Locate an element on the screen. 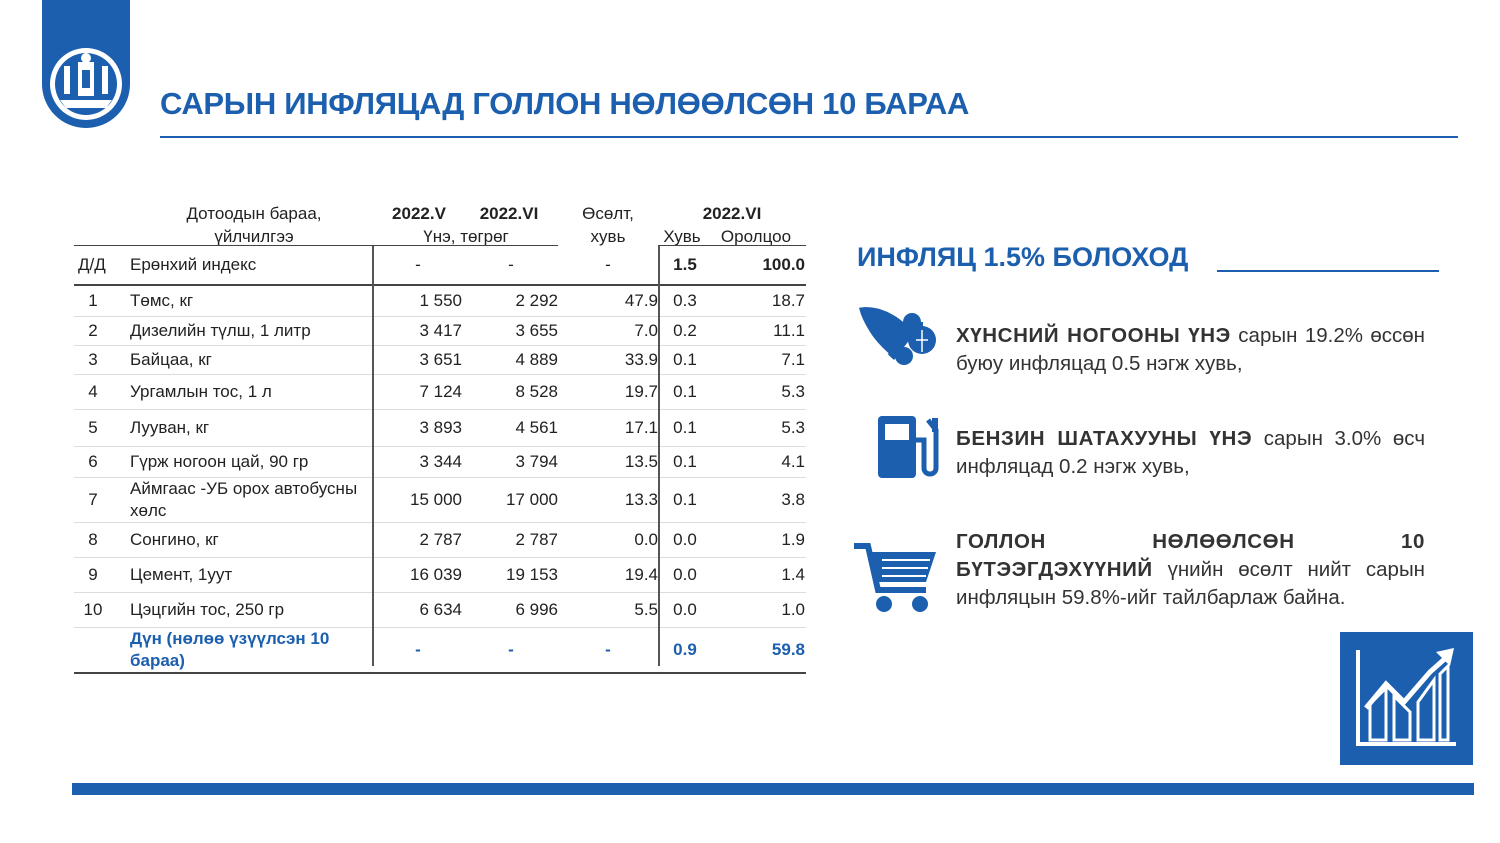  row-jun: 2 787 is located at coordinates (536, 539).